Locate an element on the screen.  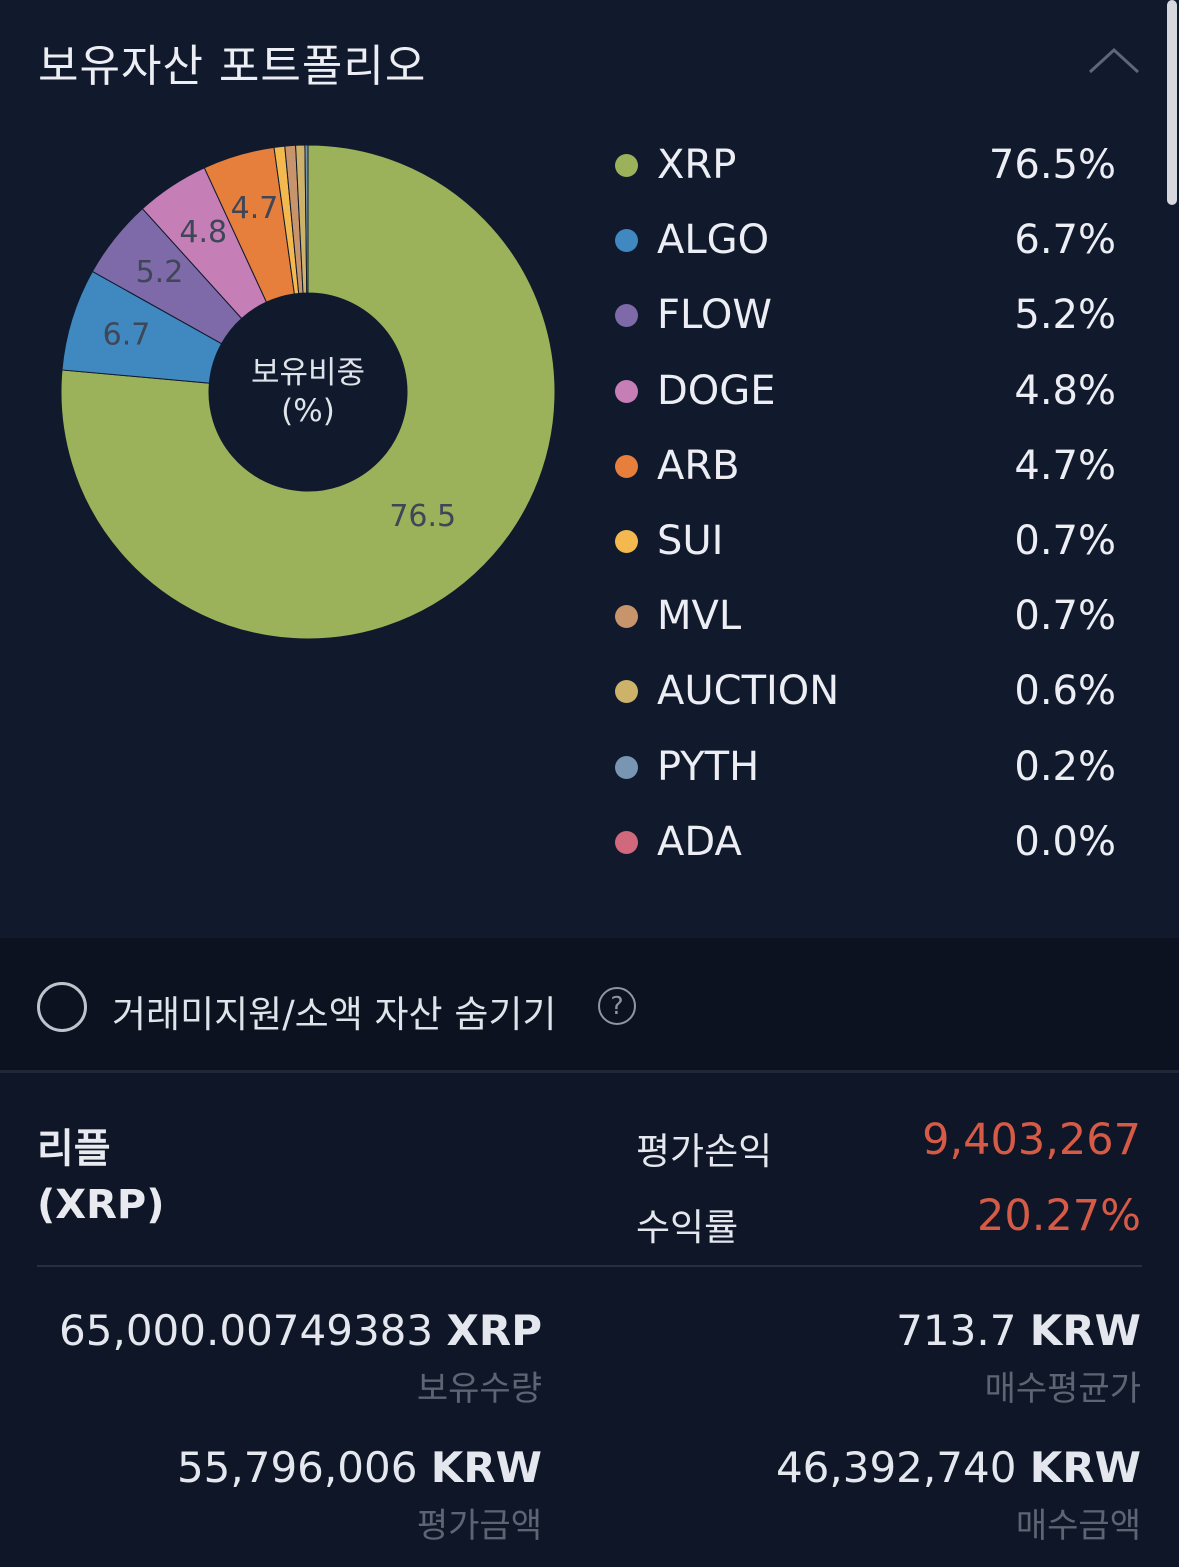
legend-item-flow: FLOW 5.2% is located at coordinates (867, 315).